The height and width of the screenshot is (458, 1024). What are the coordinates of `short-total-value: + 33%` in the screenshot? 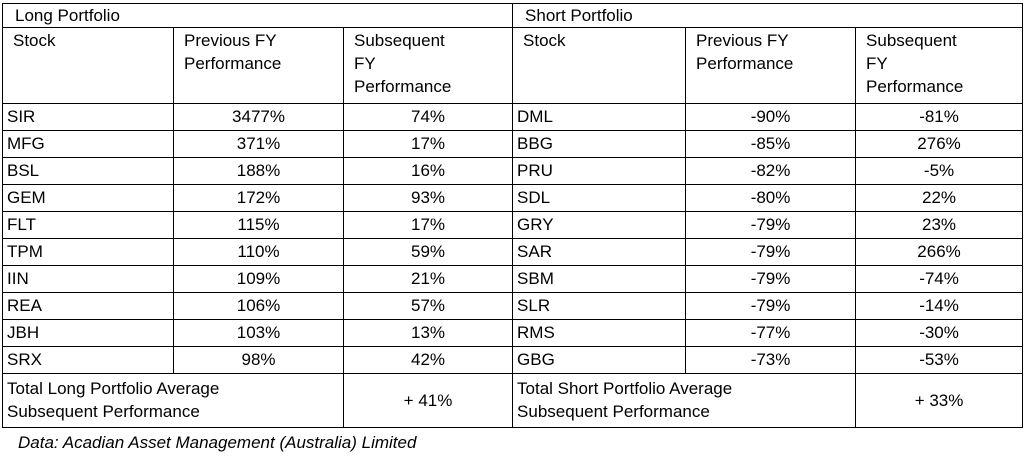 It's located at (939, 400).